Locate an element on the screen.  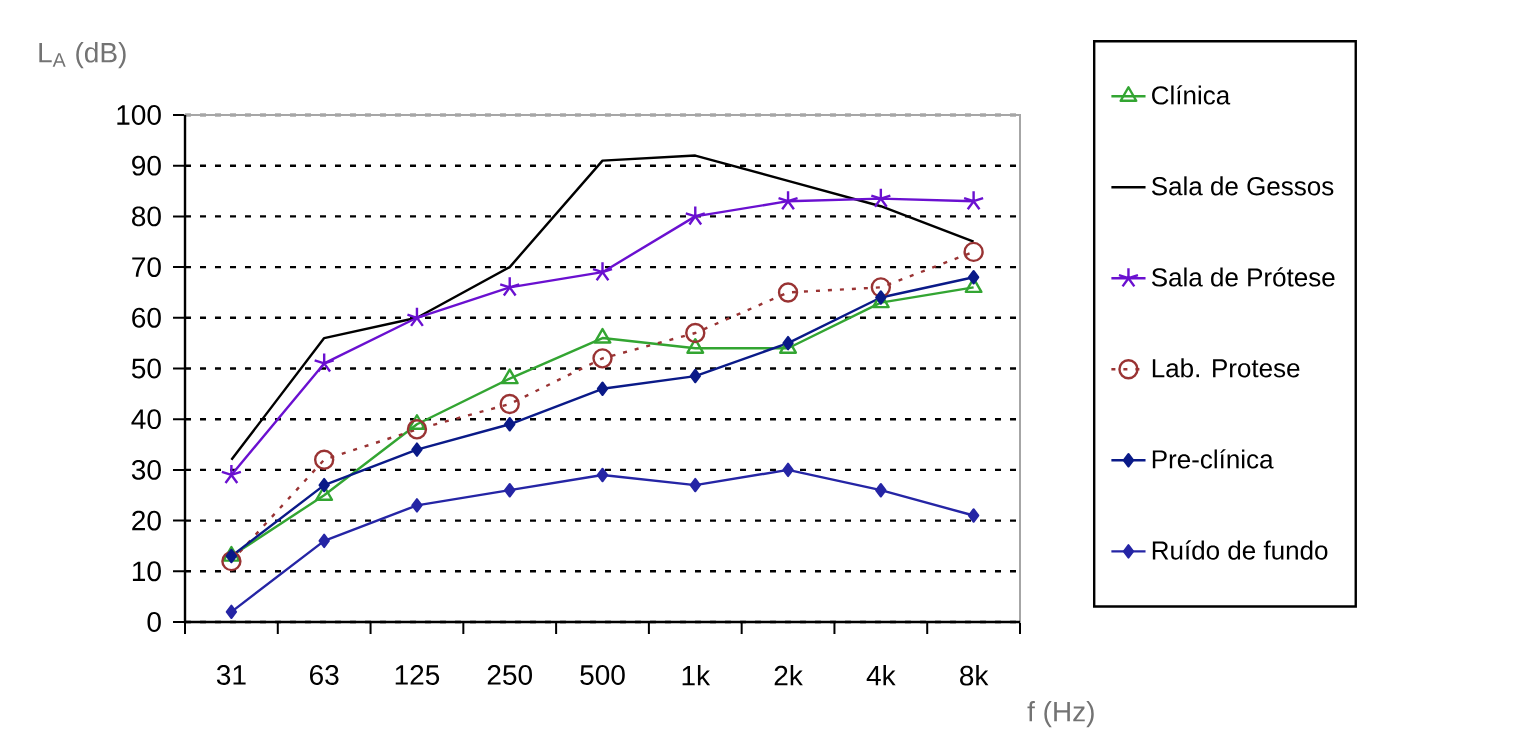
y-tick-label: 90 is located at coordinates (146, 165).